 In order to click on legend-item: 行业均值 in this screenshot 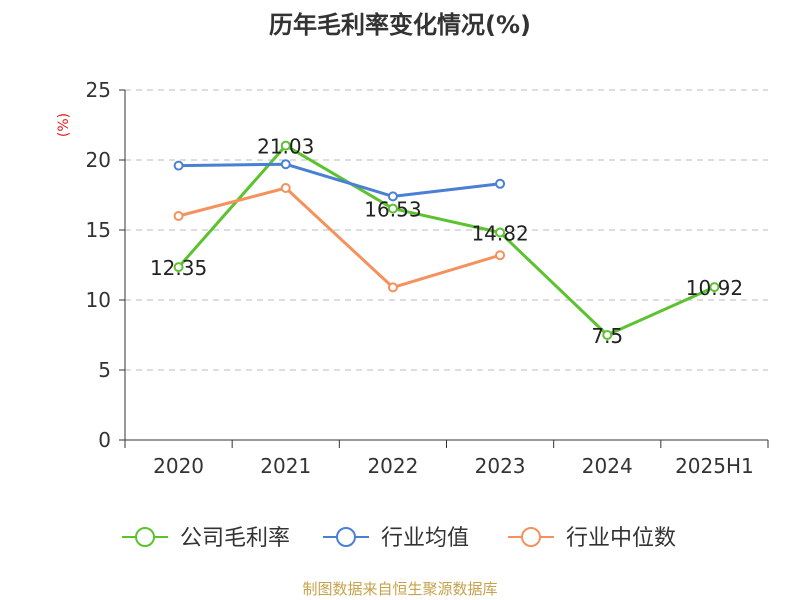, I will do `click(396, 538)`.